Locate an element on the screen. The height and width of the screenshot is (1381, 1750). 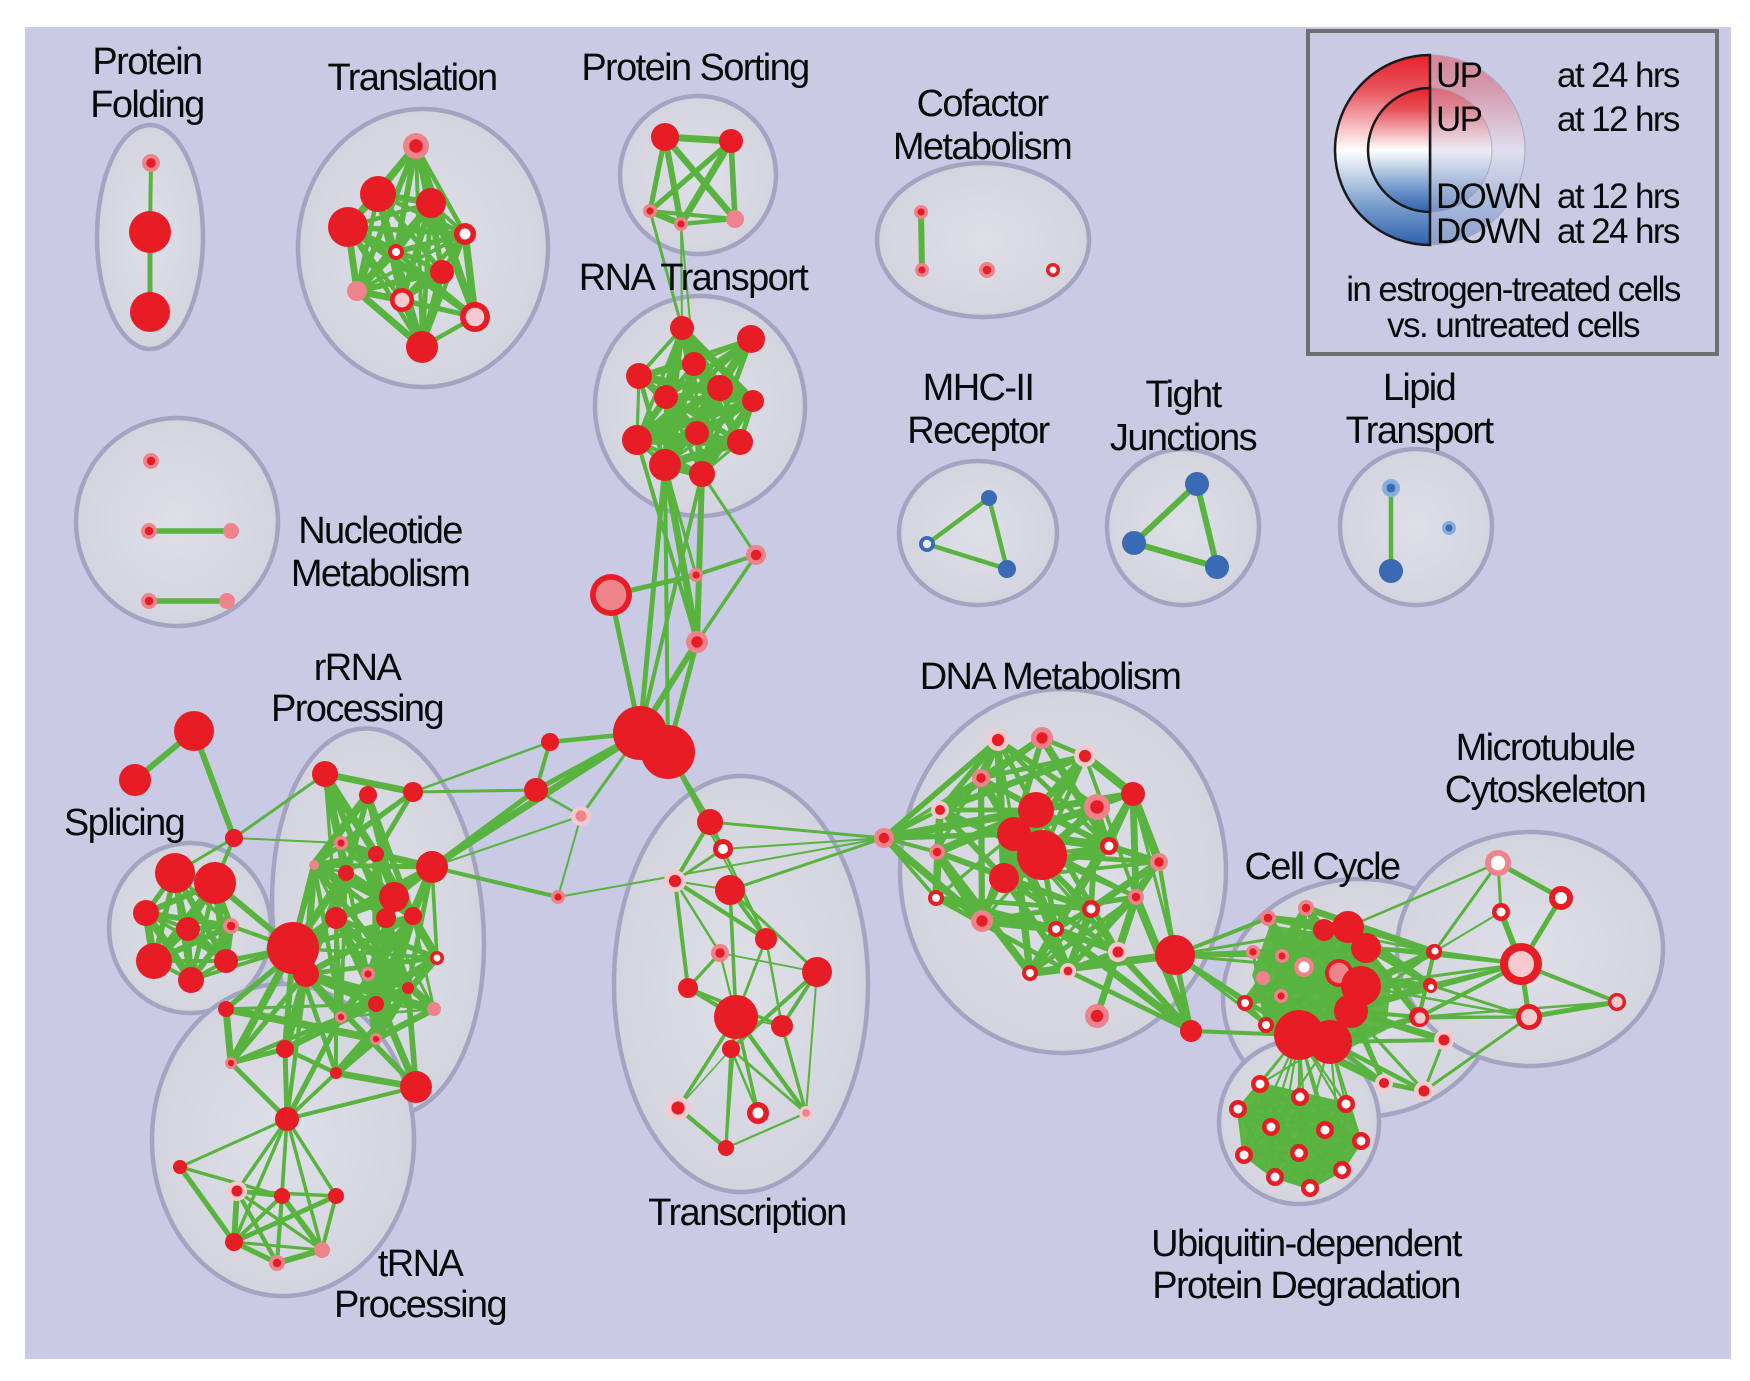
svg-text: Transcription is located at coordinates (746, 1213).